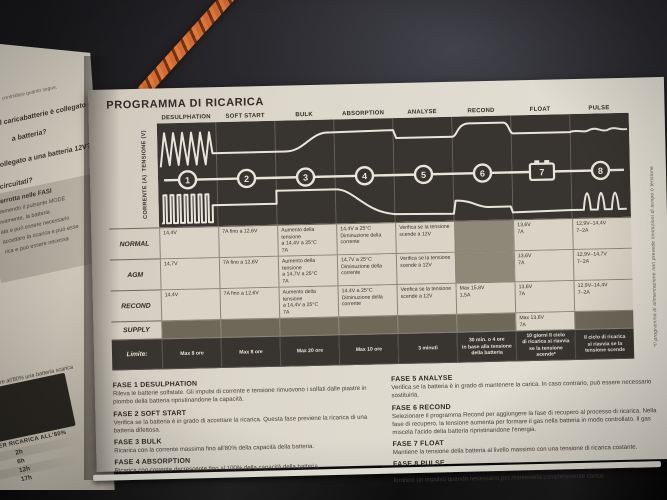 This screenshot has height=500, width=667. What do you see at coordinates (102, 268) in the screenshot?
I see `book-gutter-shadow` at bounding box center [102, 268].